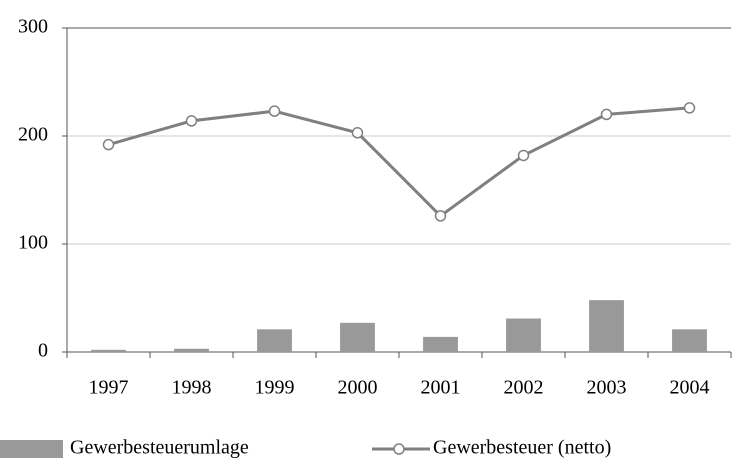 The width and height of the screenshot is (732, 459). Describe the element at coordinates (275, 388) in the screenshot. I see `x-tick-label: 1999` at that location.